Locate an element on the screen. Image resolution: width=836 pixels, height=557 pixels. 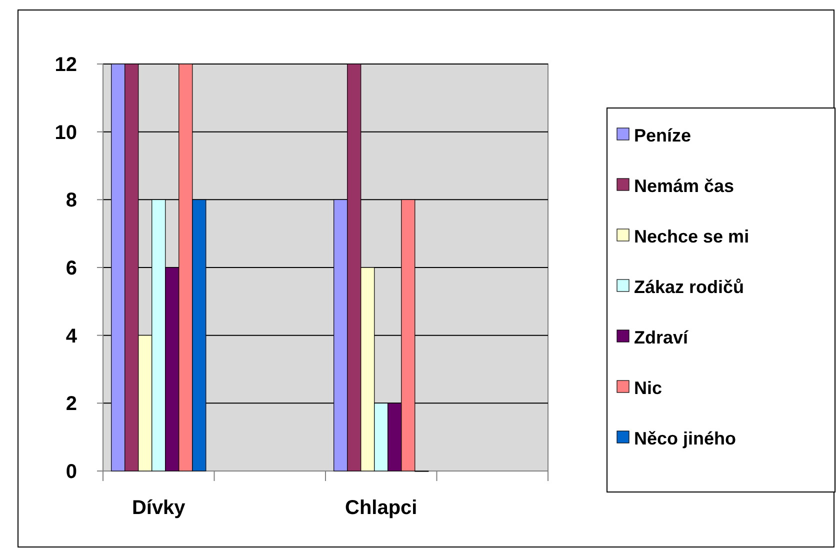
x-tick-label: Dívky is located at coordinates (159, 508).